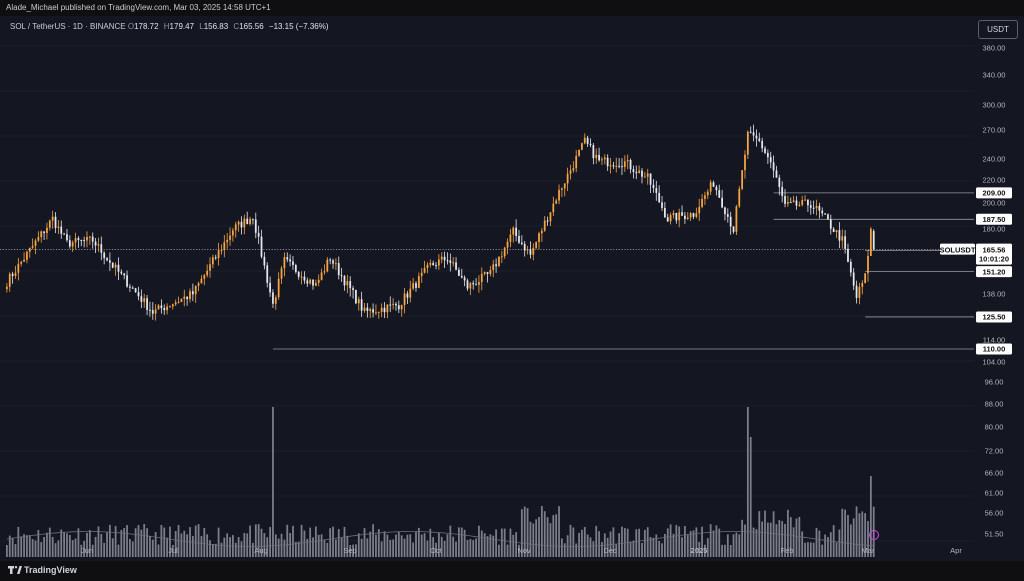  What do you see at coordinates (956, 550) in the screenshot?
I see `time-axis-tick: Apr` at bounding box center [956, 550].